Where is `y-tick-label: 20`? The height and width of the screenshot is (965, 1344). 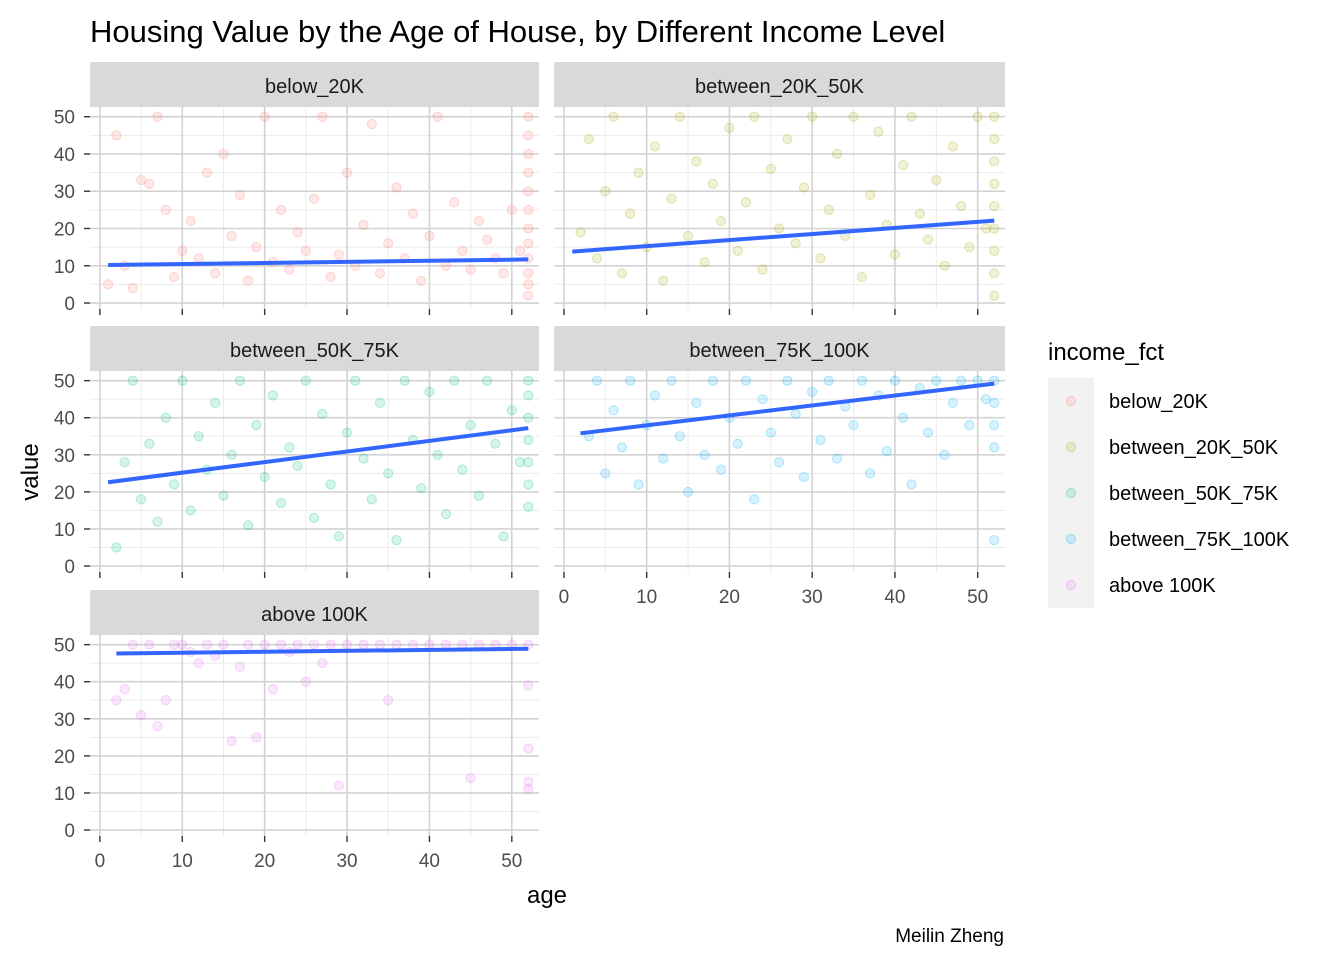
y-tick-label: 20 is located at coordinates (64, 229).